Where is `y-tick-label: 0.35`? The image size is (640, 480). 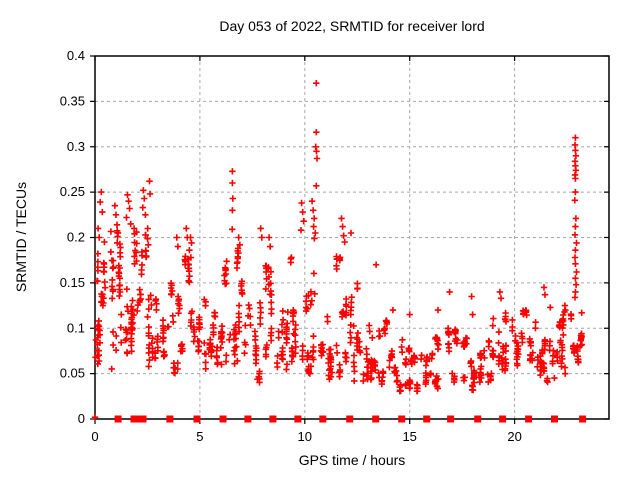 y-tick-label: 0.35 is located at coordinates (72, 100).